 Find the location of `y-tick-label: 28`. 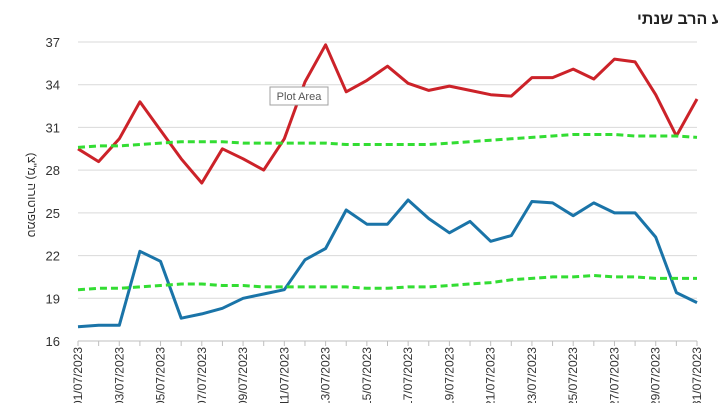

y-tick-label: 28 is located at coordinates (53, 170).